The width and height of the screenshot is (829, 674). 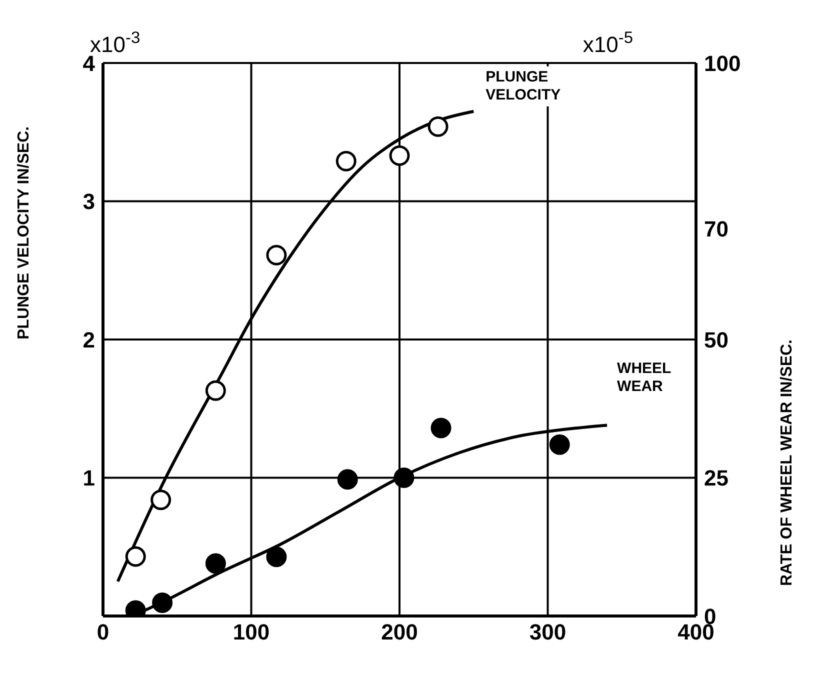 What do you see at coordinates (722, 63) in the screenshot?
I see `y2-tick-label: 100` at bounding box center [722, 63].